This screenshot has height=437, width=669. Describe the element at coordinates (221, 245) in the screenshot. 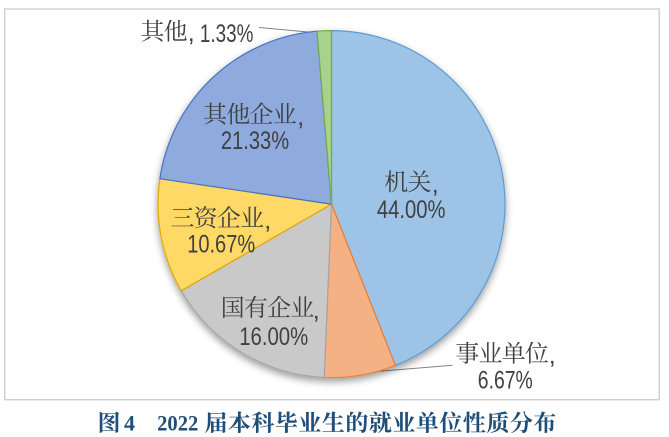

I see `svg-text: 10.67%` at that location.